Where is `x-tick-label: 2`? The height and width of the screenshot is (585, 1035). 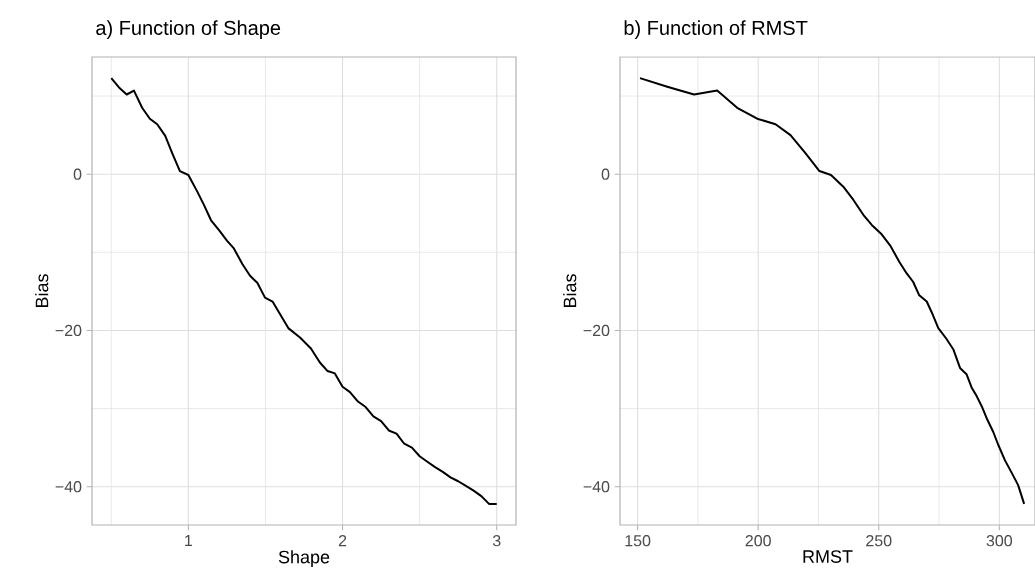 x-tick-label: 2 is located at coordinates (342, 541).